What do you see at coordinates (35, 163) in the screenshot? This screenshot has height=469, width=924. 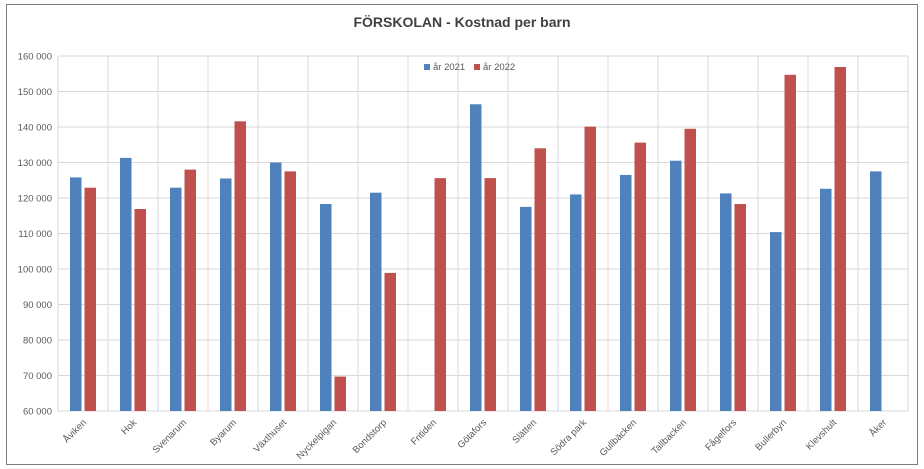 I see `y-tick-label: 130 000` at bounding box center [35, 163].